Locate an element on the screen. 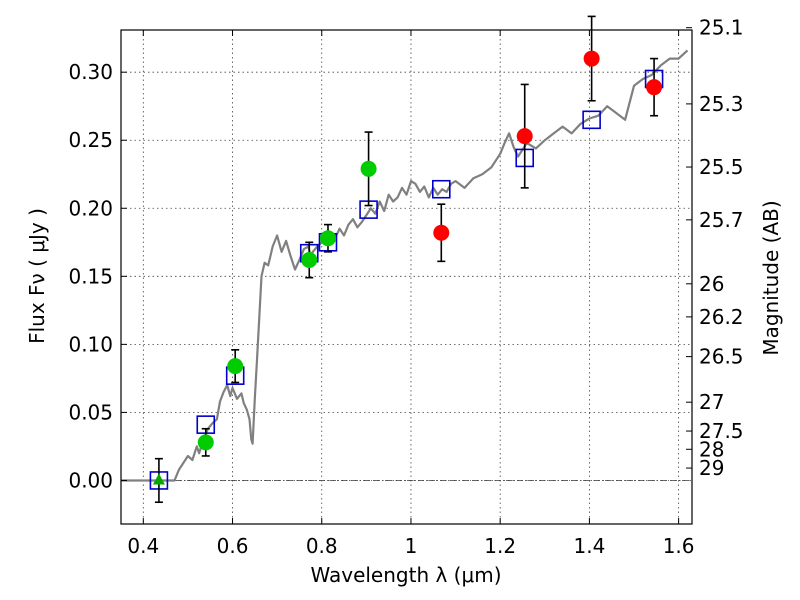 This screenshot has width=800, height=600. y-tick-label: 0.30 is located at coordinates (90, 72).